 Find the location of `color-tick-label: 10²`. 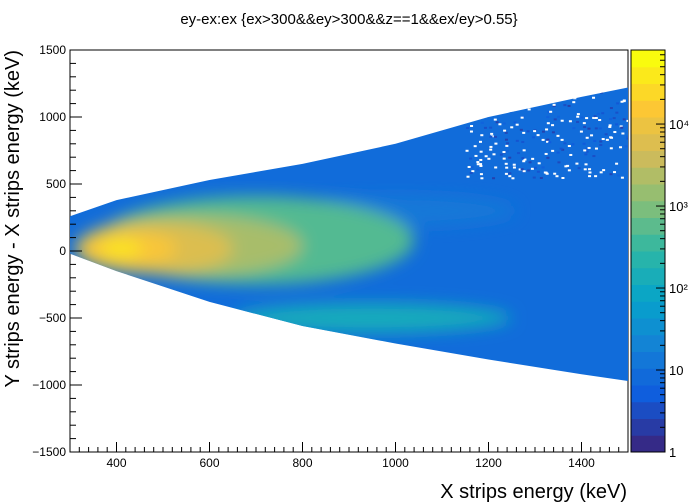

color-tick-label: 10² is located at coordinates (678, 288).